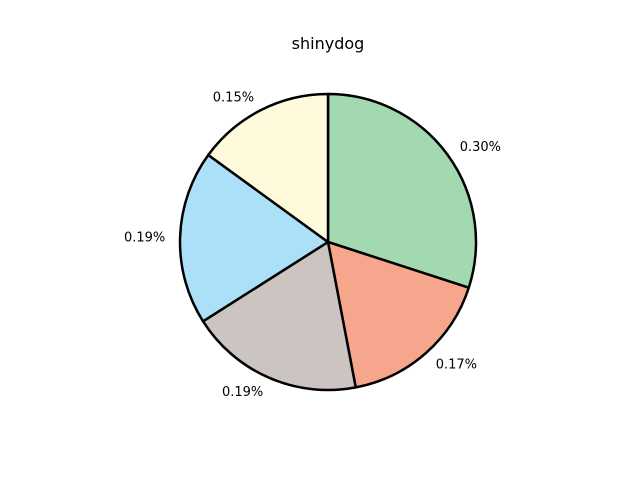 The height and width of the screenshot is (480, 640). I want to click on pie-label: 0.30%, so click(480, 147).